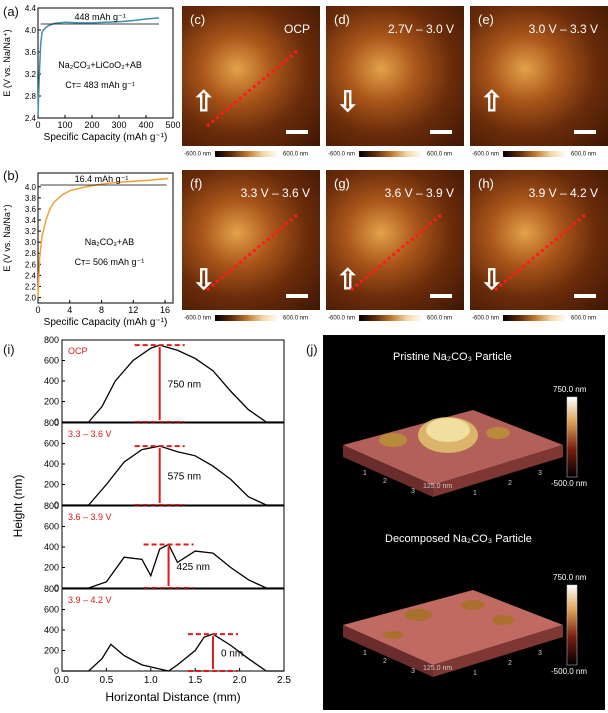  What do you see at coordinates (31, 231) in the screenshot?
I see `y-tick-label: 3.2` at bounding box center [31, 231].